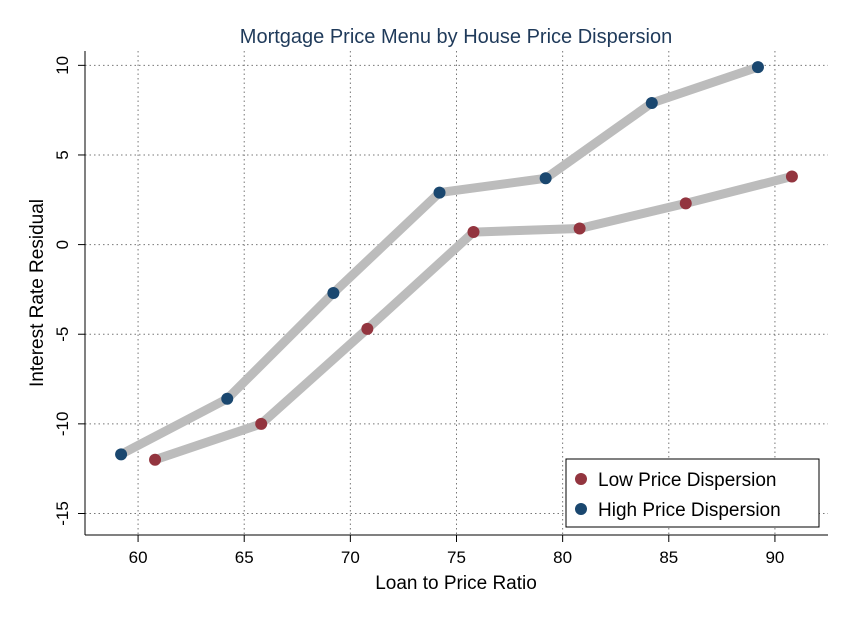 This screenshot has height=619, width=850. What do you see at coordinates (774, 557) in the screenshot?
I see `x-tick-label: 90` at bounding box center [774, 557].